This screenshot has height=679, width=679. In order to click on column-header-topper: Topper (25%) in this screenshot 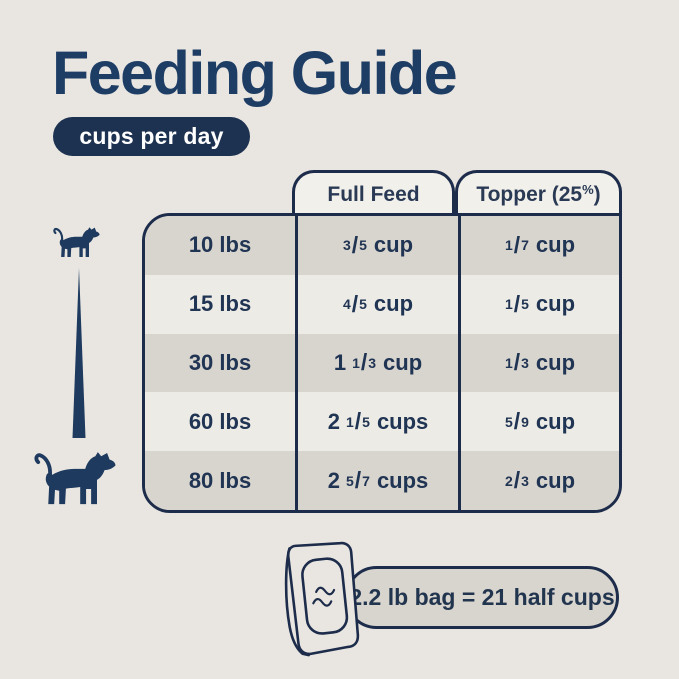, I will do `click(538, 193)`.